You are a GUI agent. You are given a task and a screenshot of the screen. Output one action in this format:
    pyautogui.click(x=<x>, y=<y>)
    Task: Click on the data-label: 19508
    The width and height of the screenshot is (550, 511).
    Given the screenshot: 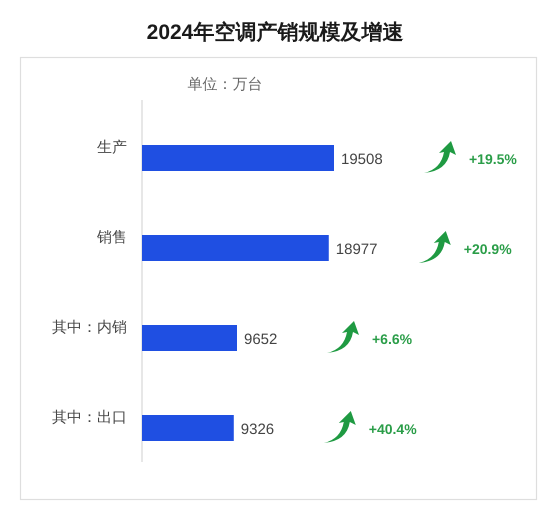 What is the action you would take?
    pyautogui.click(x=362, y=159)
    